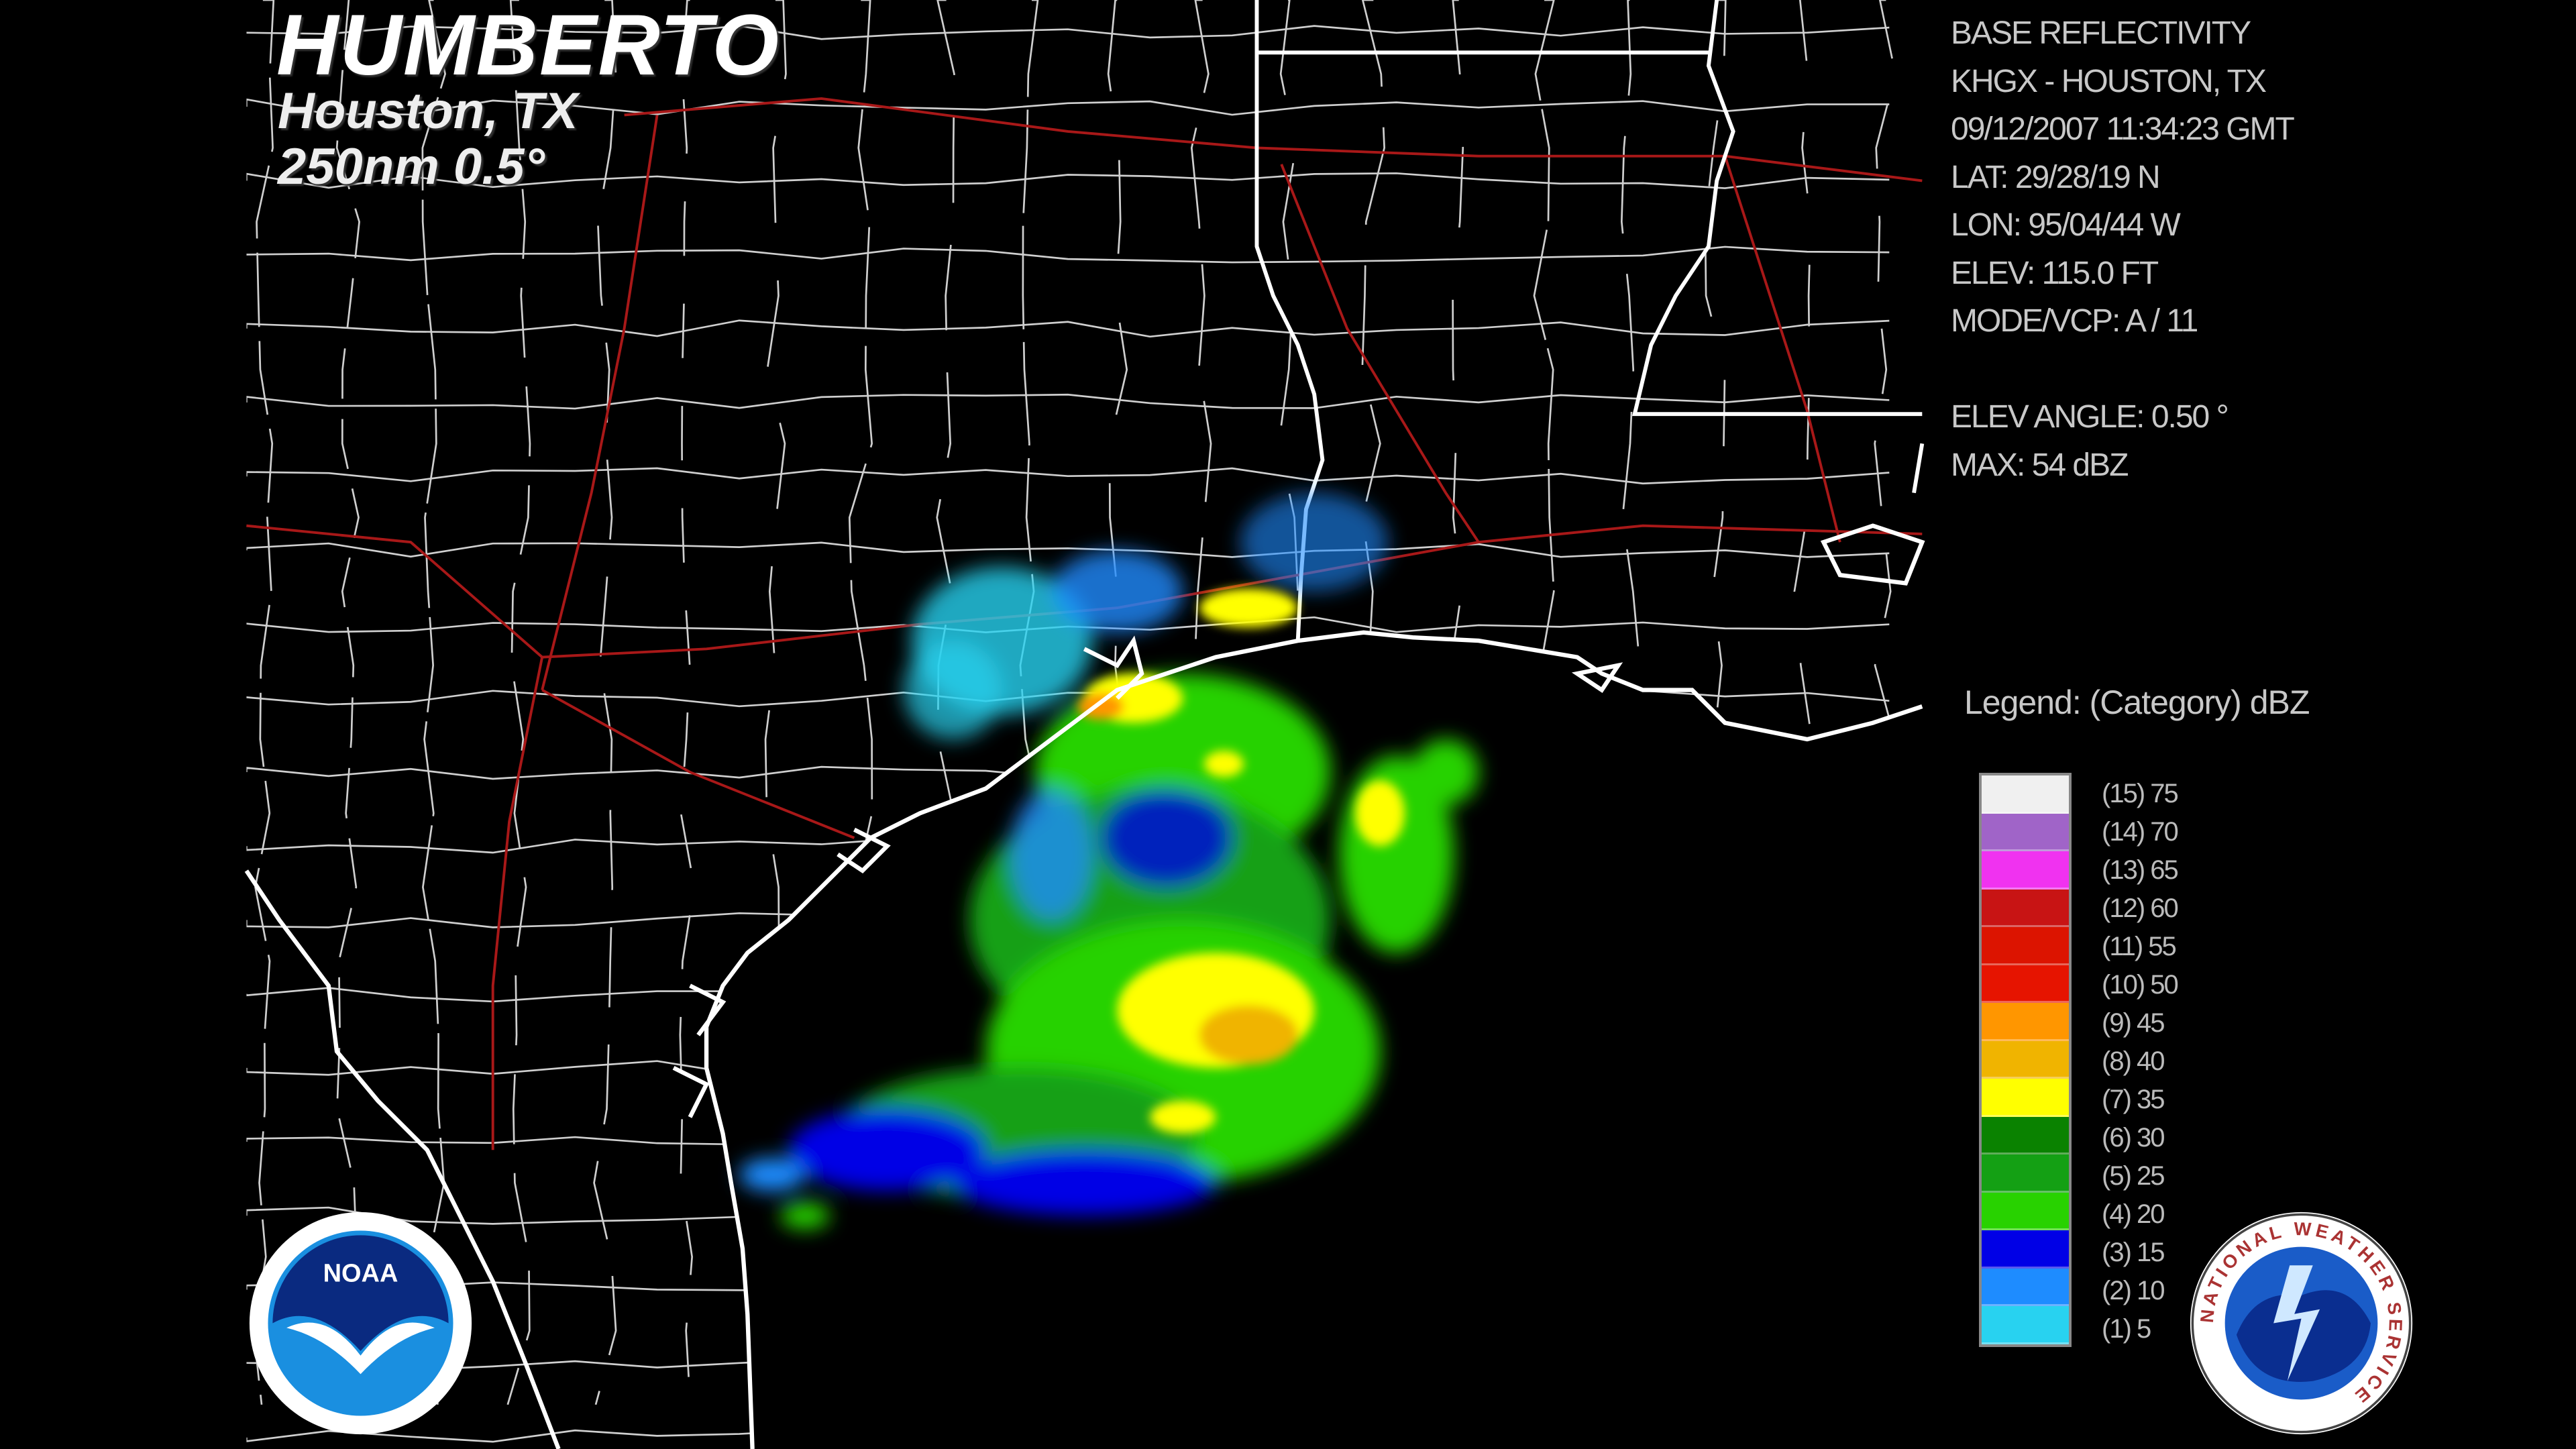 The width and height of the screenshot is (2576, 1449). I want to click on legend-label: (14) 70, so click(2140, 832).